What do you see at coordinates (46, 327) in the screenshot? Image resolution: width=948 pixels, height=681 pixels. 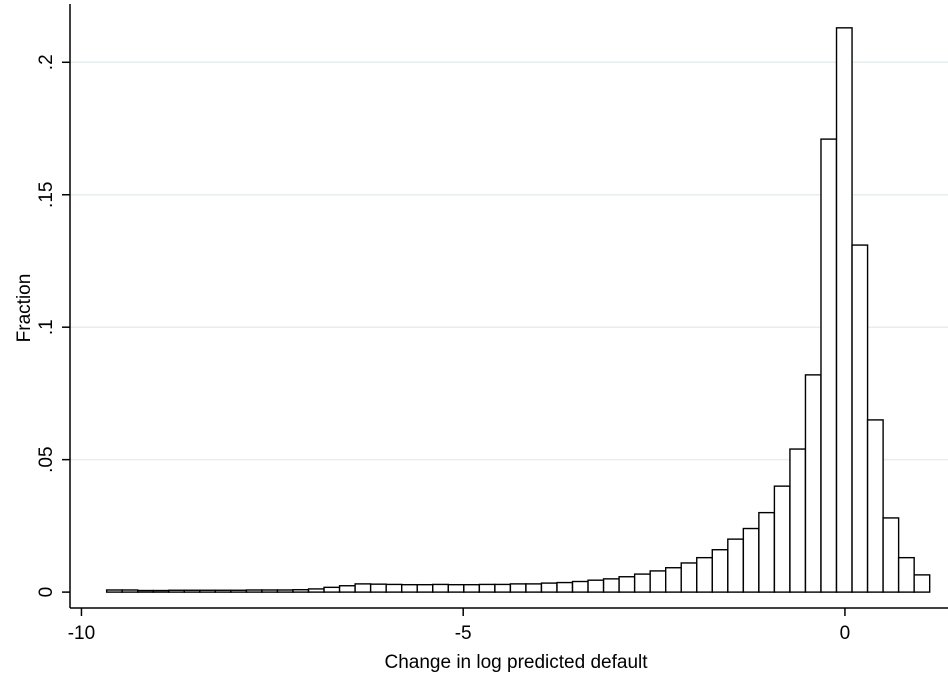 I see `y-tick-label-2: .1` at bounding box center [46, 327].